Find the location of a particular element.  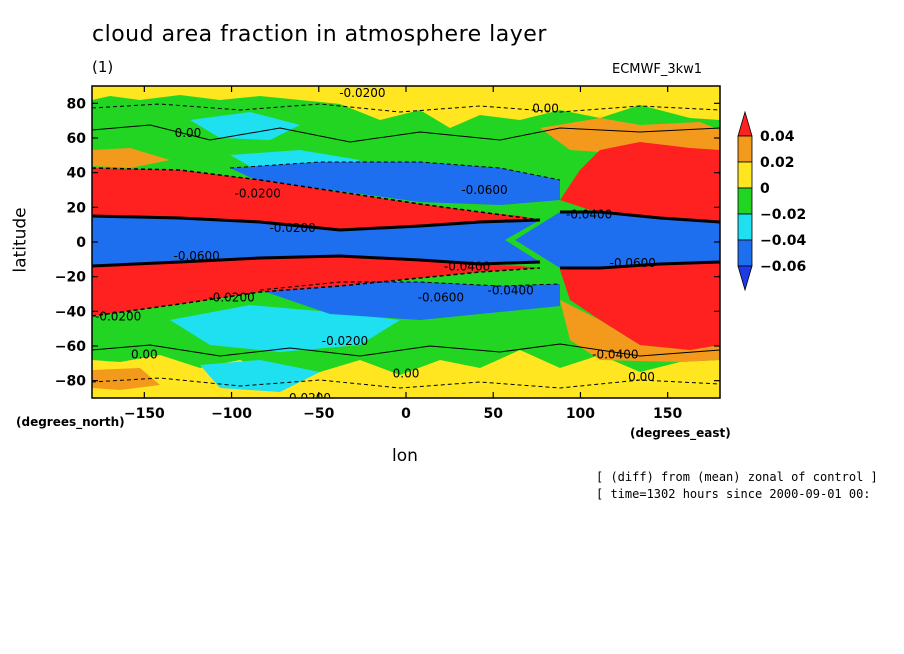

y-tick-label: 20 is located at coordinates (77, 208).